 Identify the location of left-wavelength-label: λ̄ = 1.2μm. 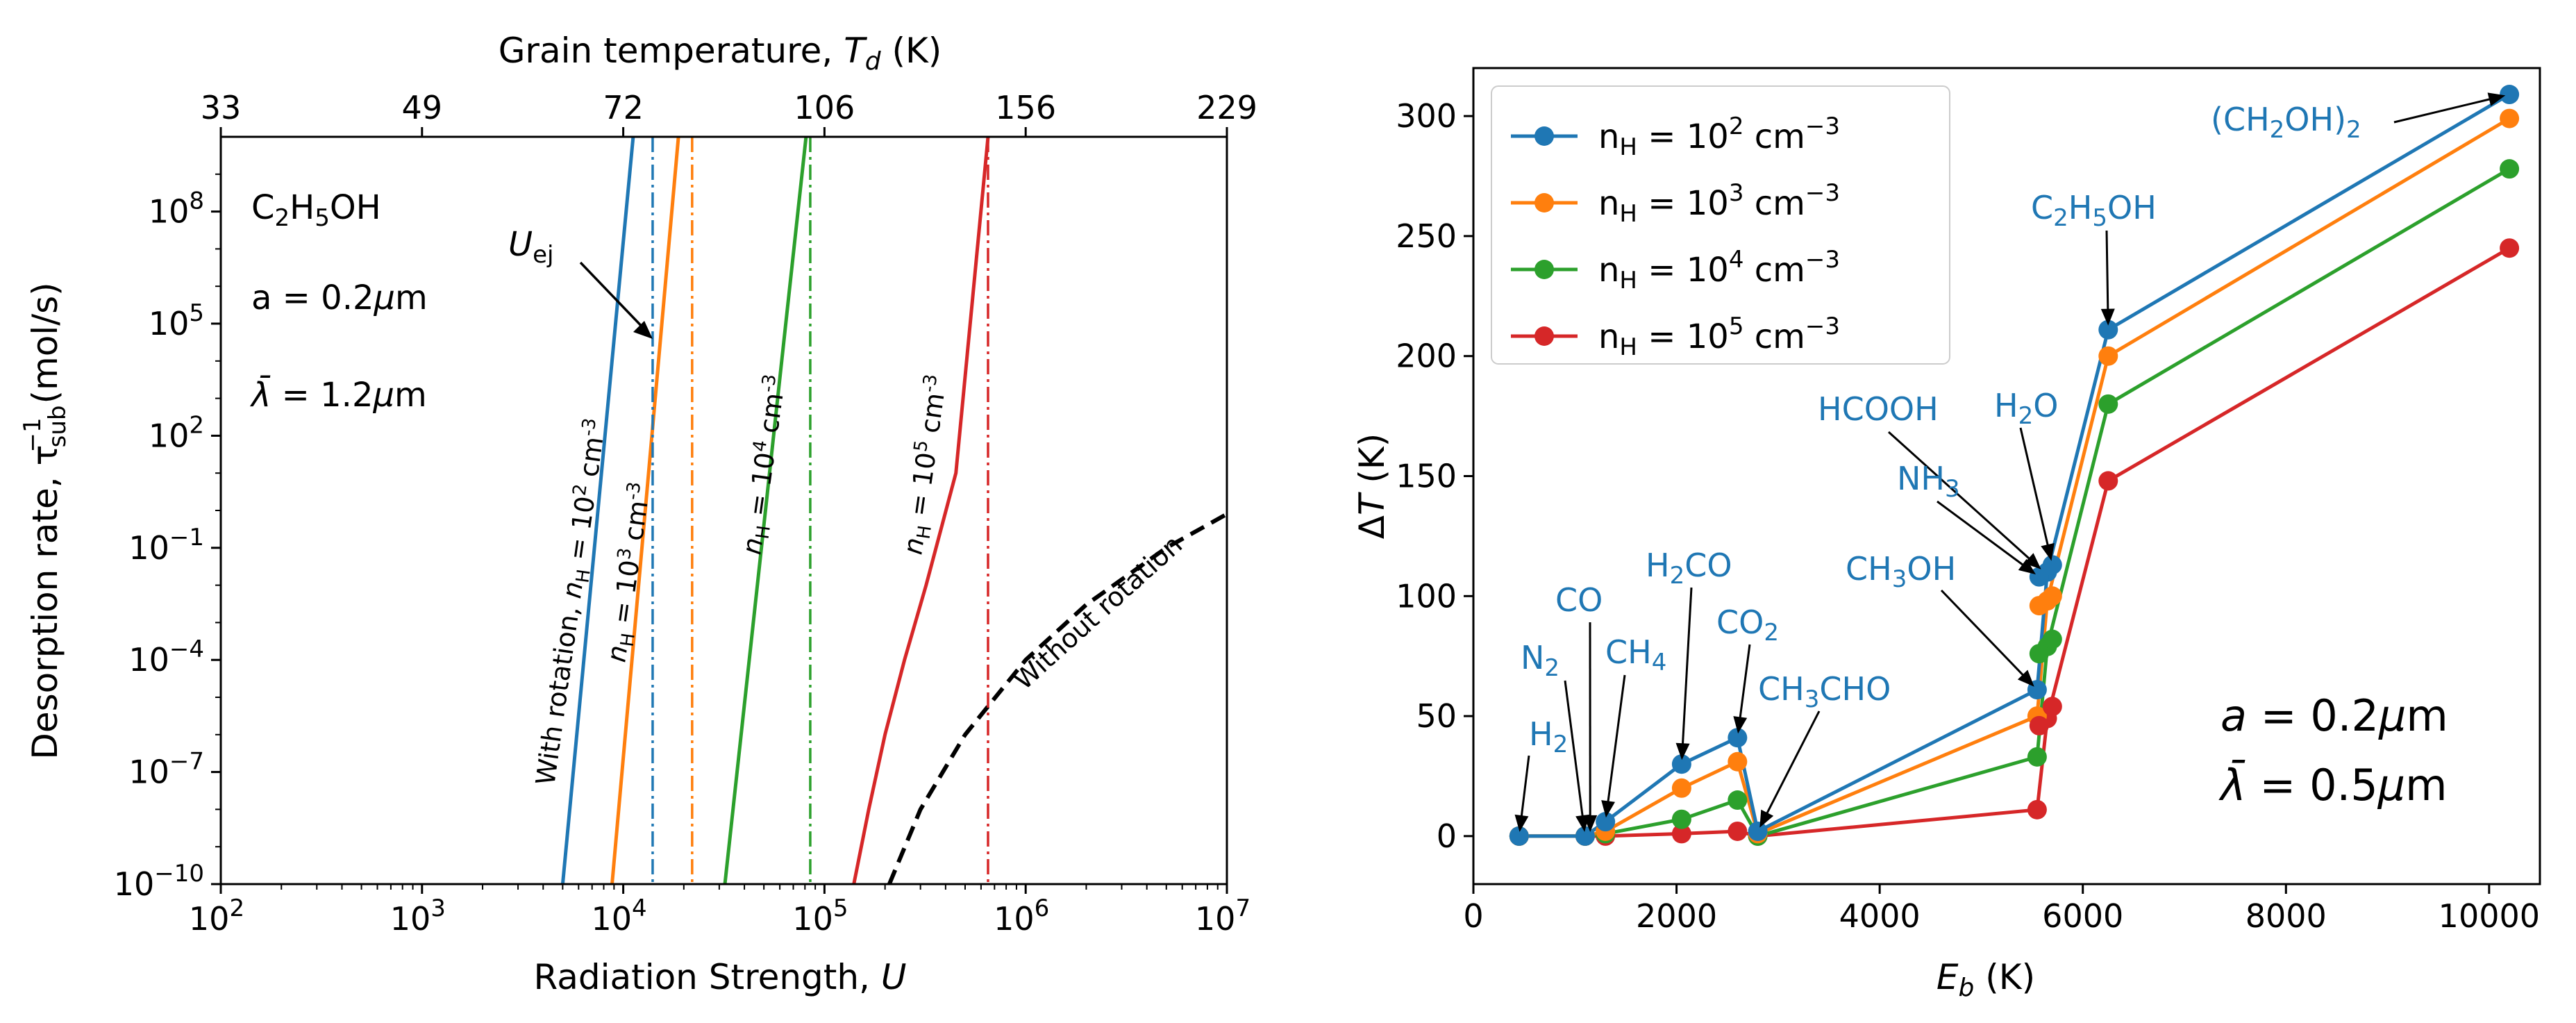
(338, 395).